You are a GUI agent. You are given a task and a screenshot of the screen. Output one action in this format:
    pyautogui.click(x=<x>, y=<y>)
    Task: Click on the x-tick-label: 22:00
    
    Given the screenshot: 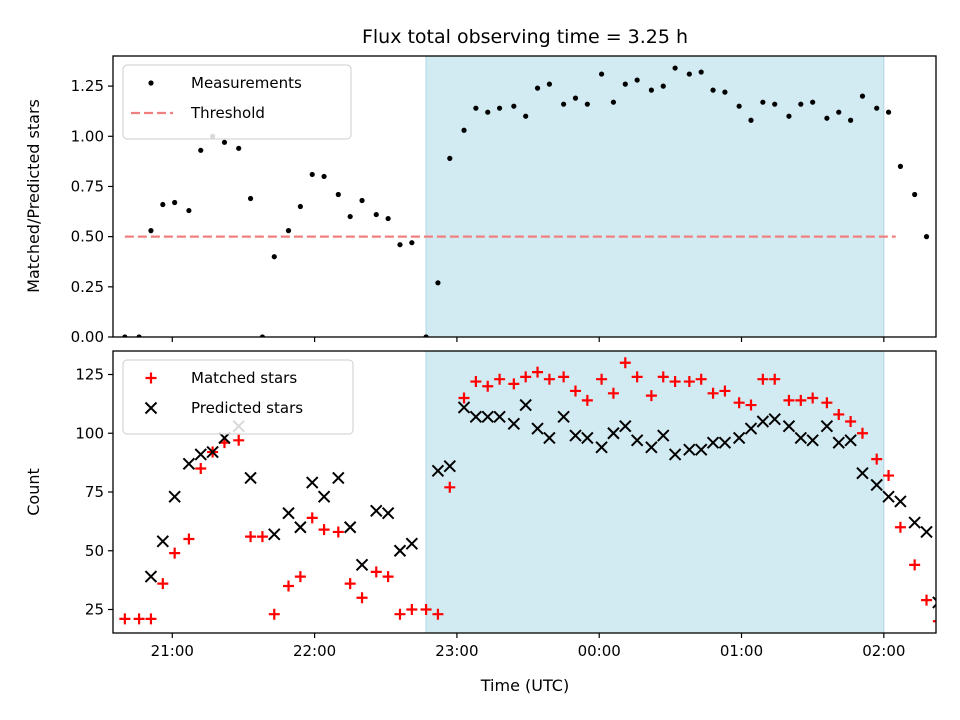 What is the action you would take?
    pyautogui.click(x=314, y=651)
    